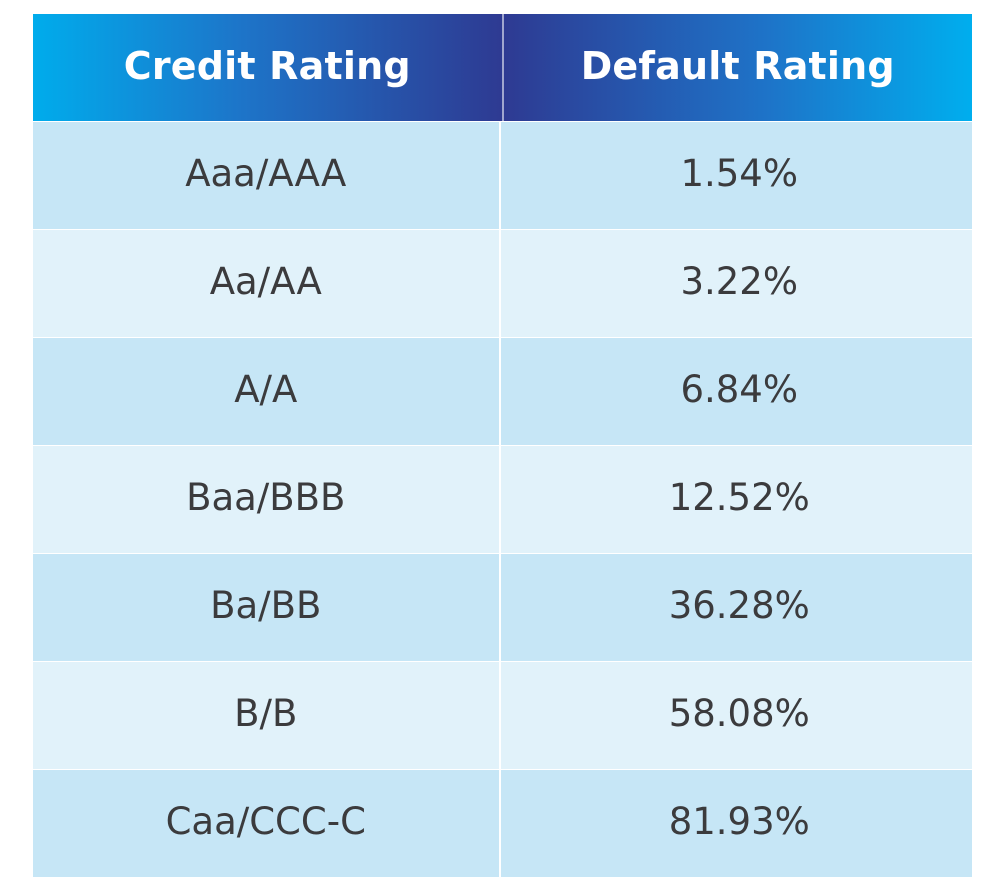 The width and height of the screenshot is (1000, 886). What do you see at coordinates (265, 281) in the screenshot?
I see `credit-rating-cell: Aa/AA` at bounding box center [265, 281].